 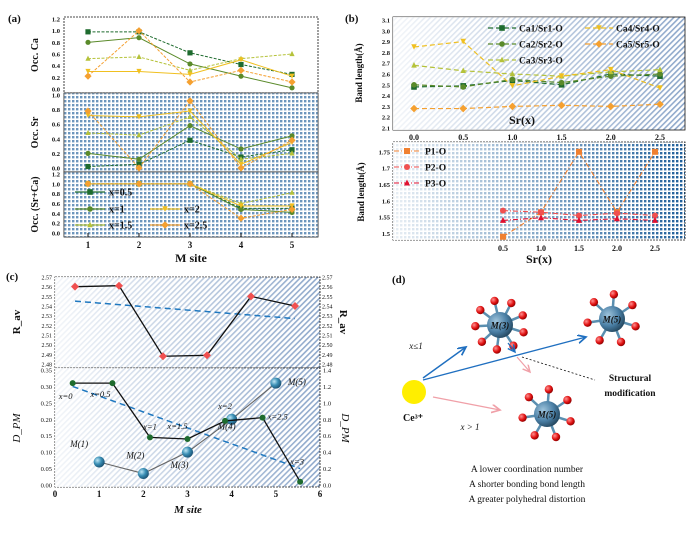 What do you see at coordinates (386, 85) in the screenshot?
I see `y-tick-label: 2.5` at bounding box center [386, 85].